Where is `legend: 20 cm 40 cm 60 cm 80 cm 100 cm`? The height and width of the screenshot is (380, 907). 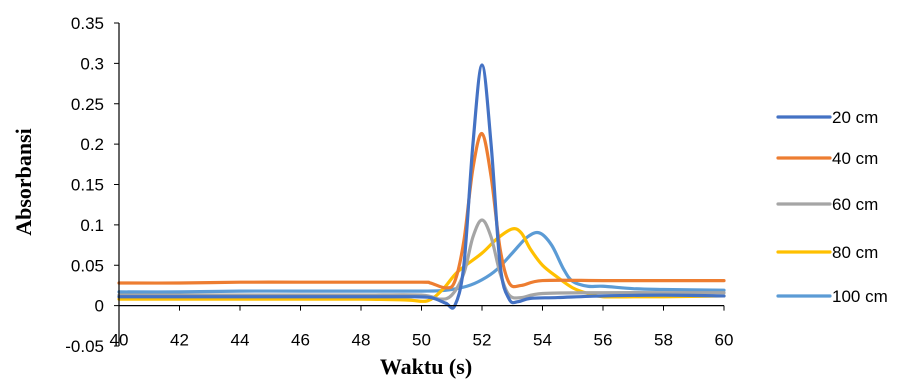 legend: 20 cm 40 cm 60 cm 80 cm 100 cm is located at coordinates (832, 207).